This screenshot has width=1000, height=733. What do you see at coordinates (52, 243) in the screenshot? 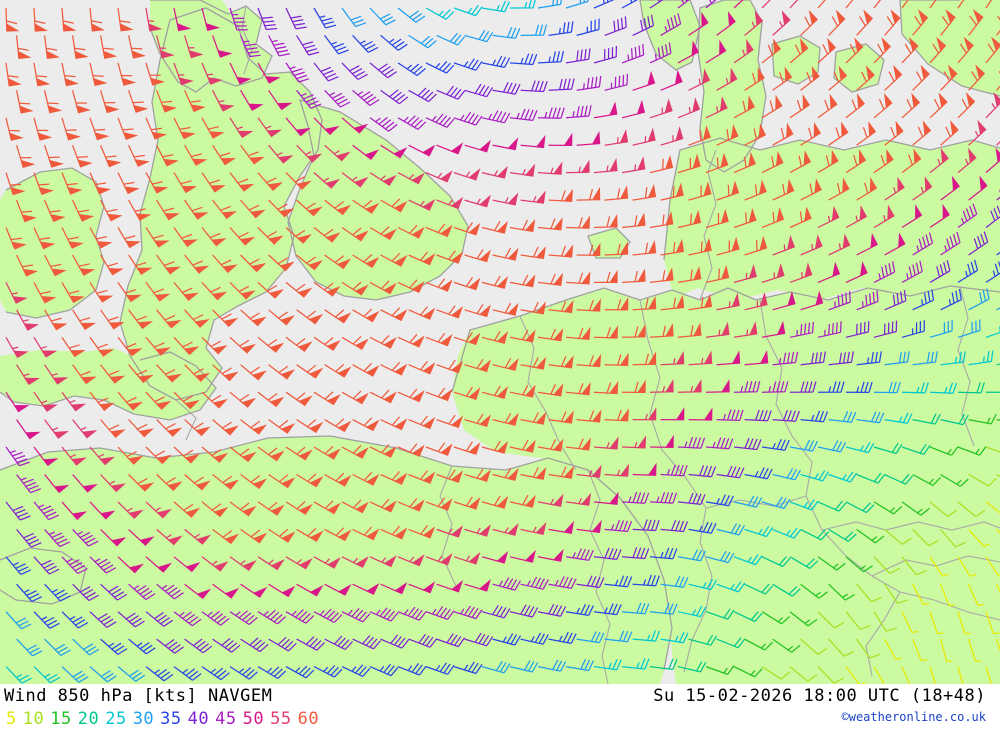
I see `land-ireland` at bounding box center [52, 243].